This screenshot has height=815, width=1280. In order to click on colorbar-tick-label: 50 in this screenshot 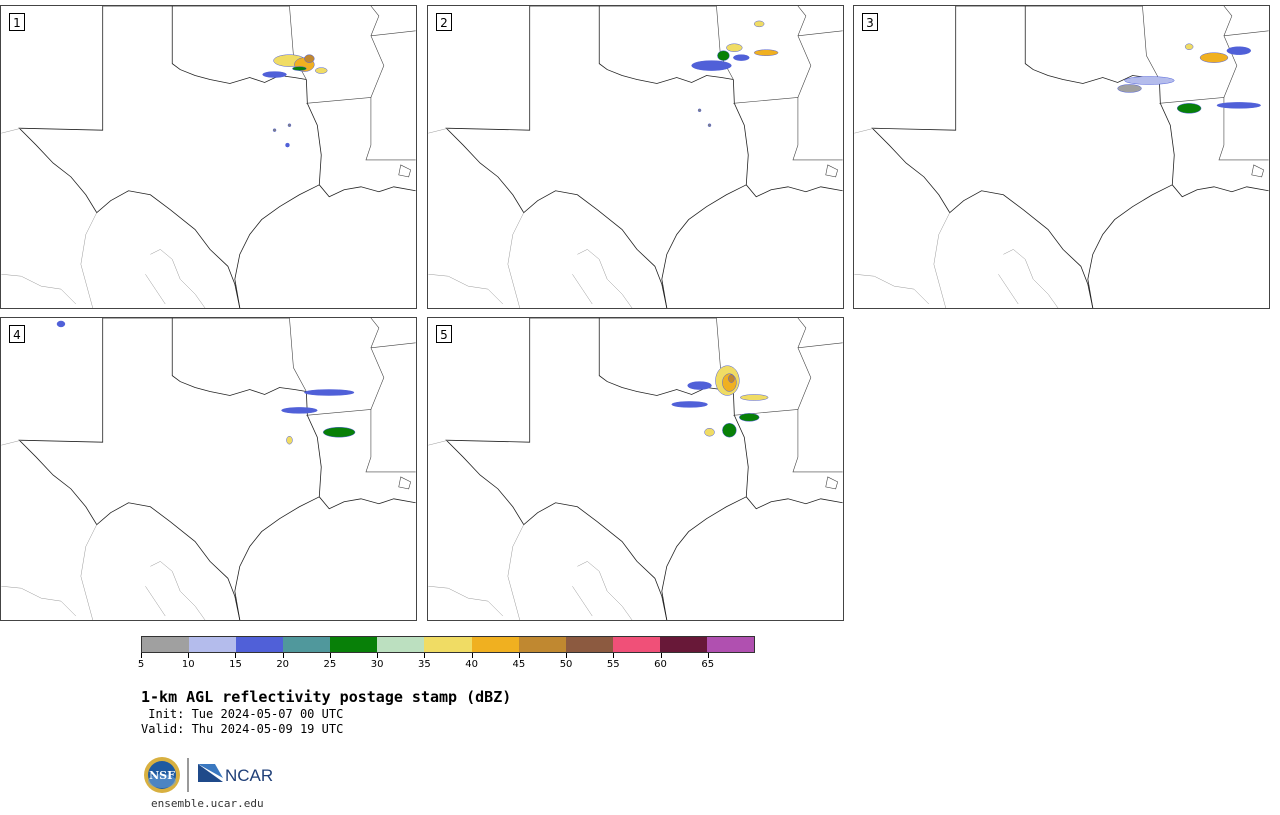, I will do `click(566, 664)`.